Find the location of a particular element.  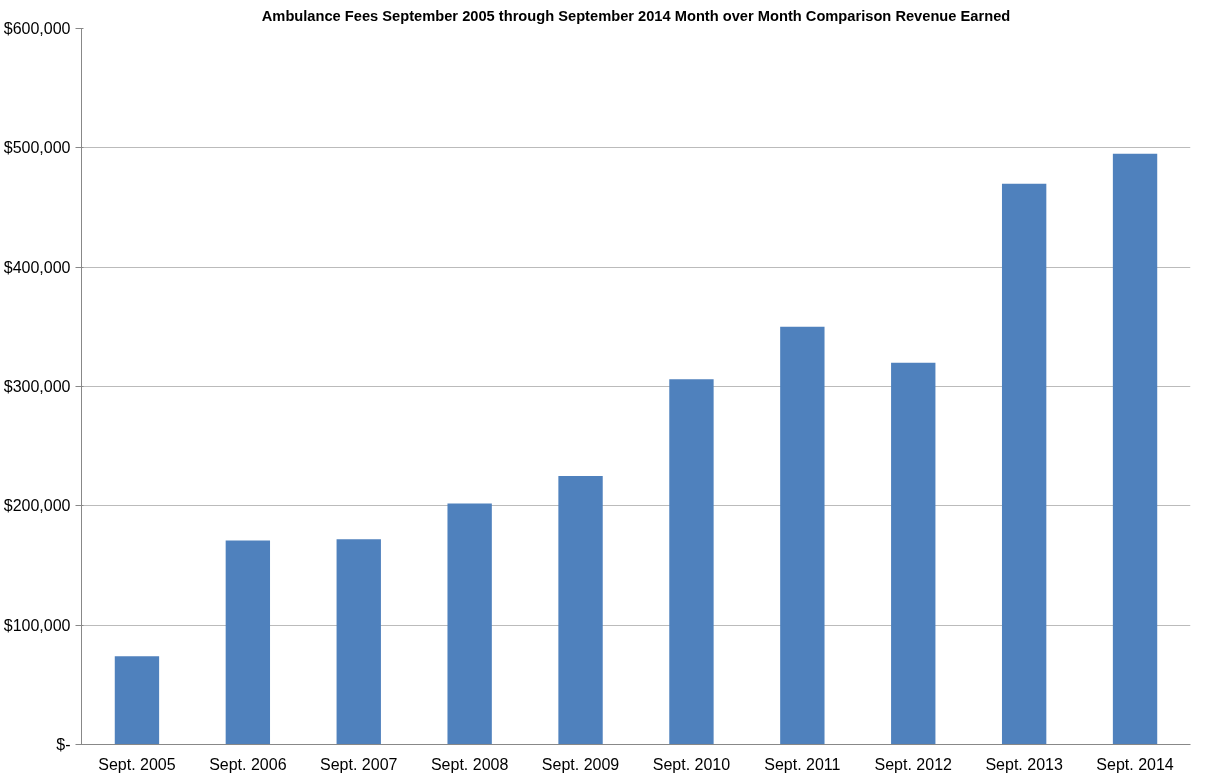

y-tick-label: $300,000 is located at coordinates (37, 386).